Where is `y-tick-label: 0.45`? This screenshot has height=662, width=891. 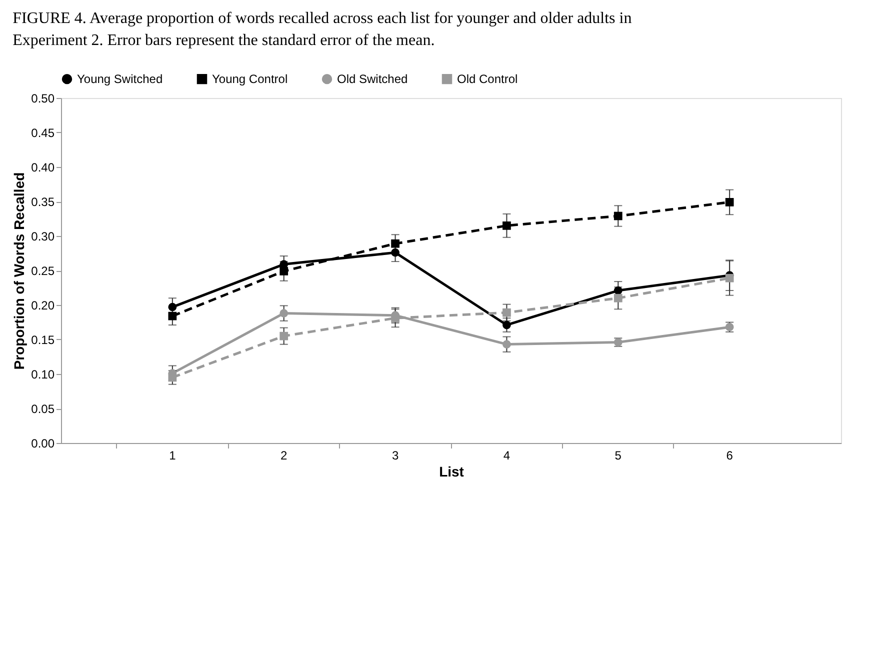 y-tick-label: 0.45 is located at coordinates (43, 133).